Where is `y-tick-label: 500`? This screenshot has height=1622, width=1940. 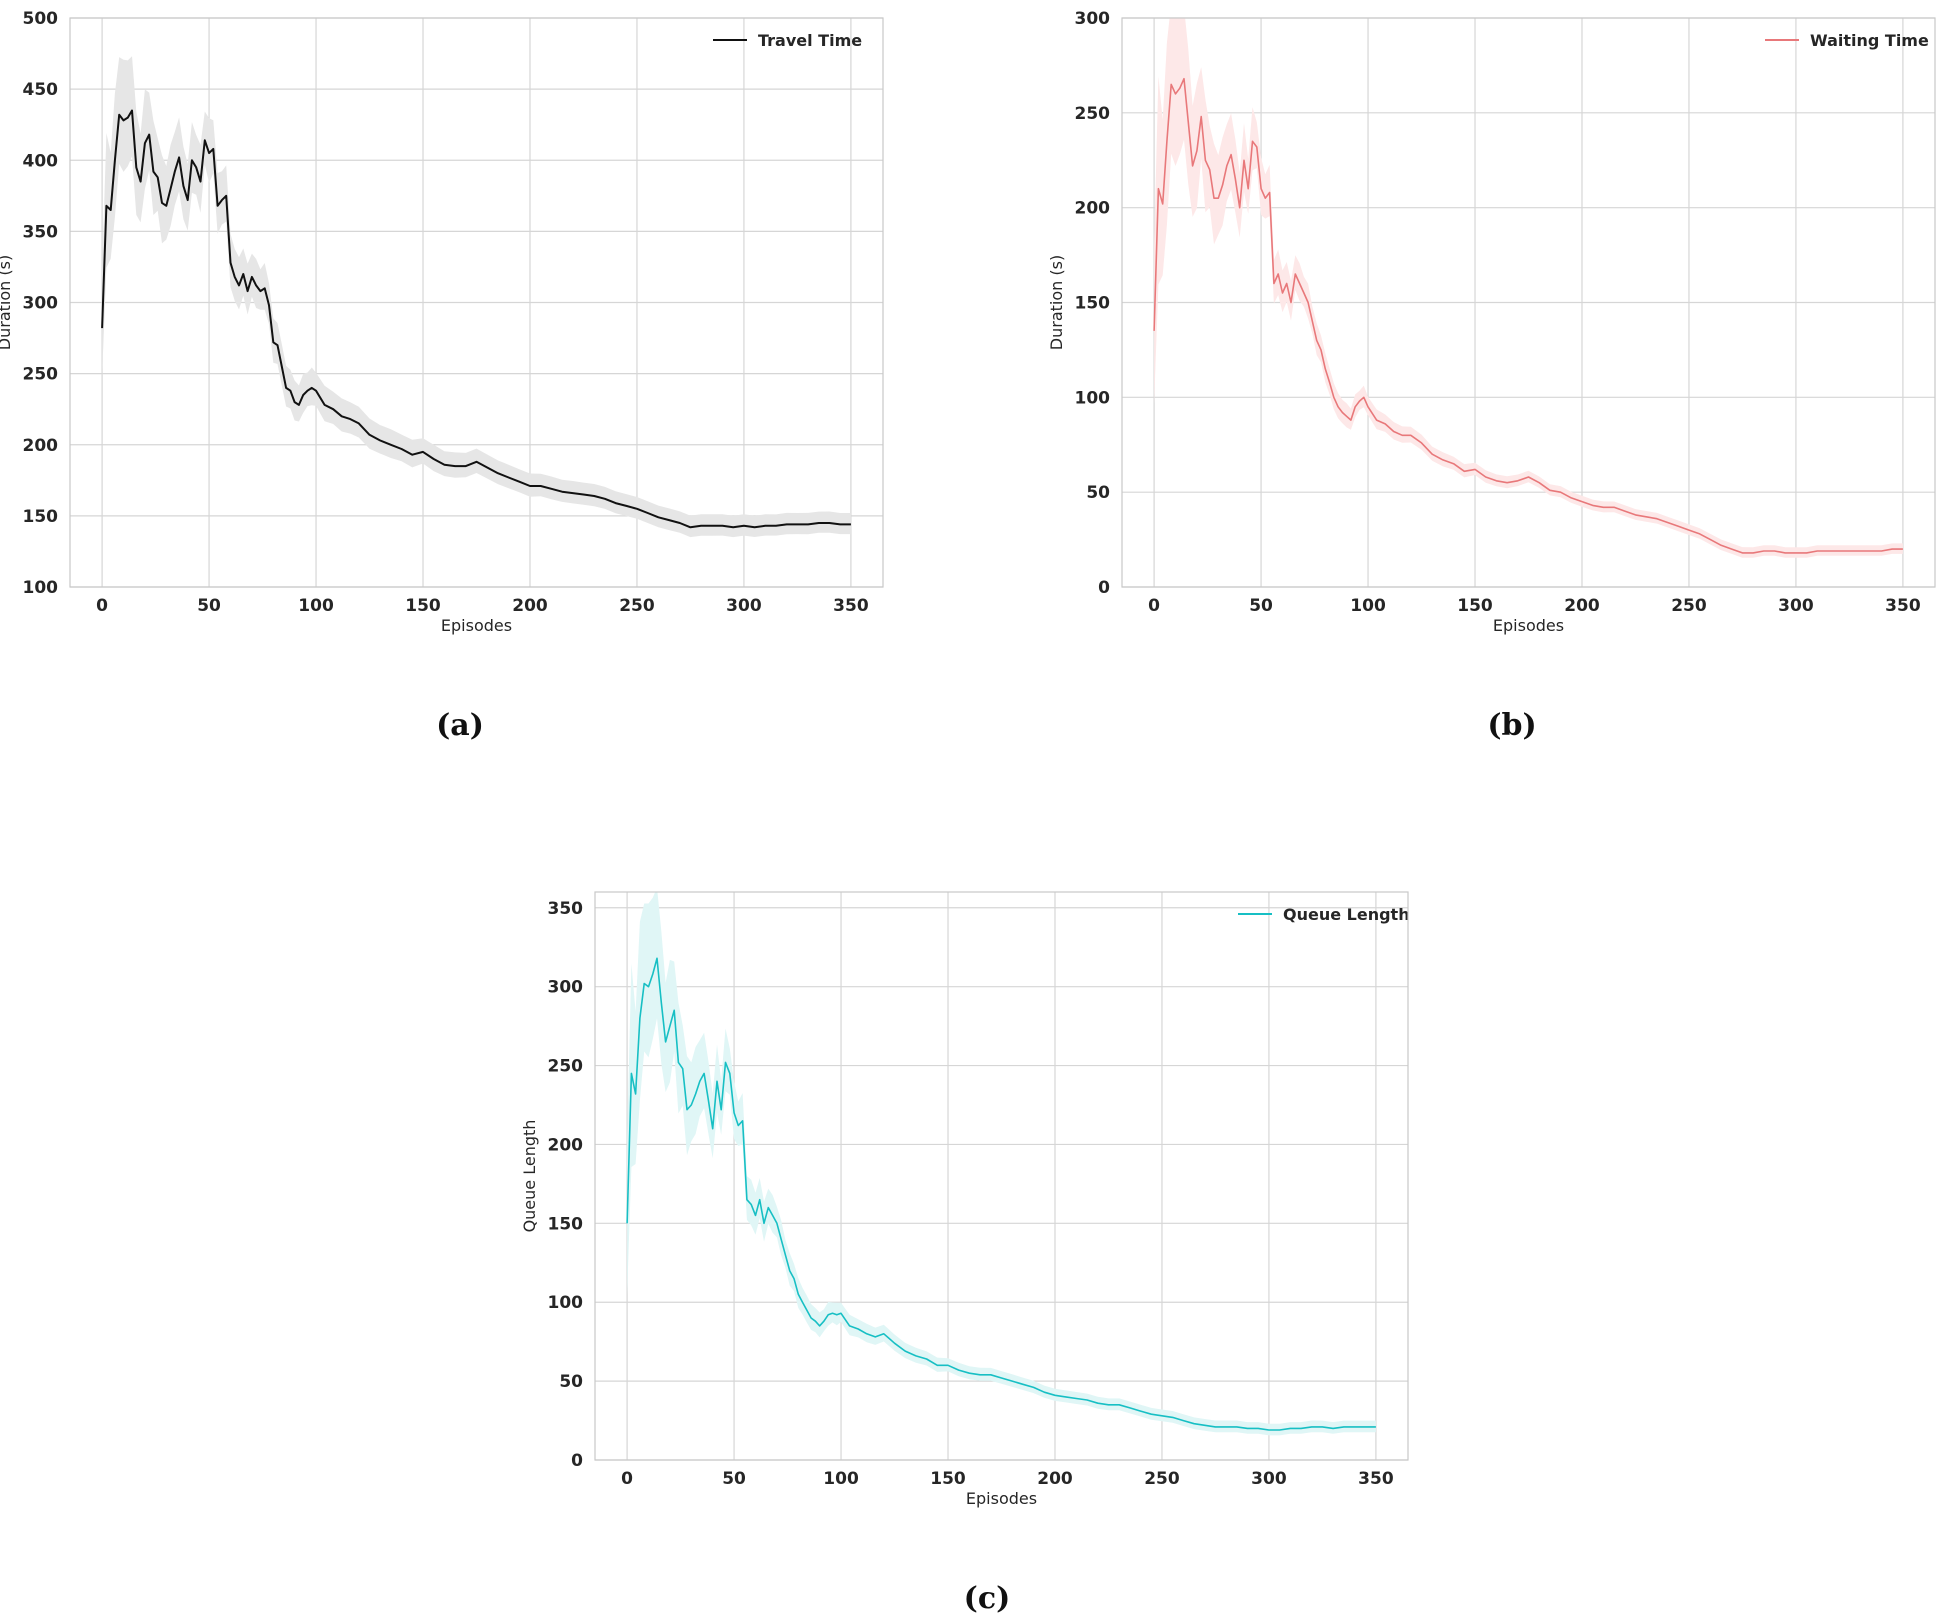
y-tick-label: 500 is located at coordinates (41, 19).